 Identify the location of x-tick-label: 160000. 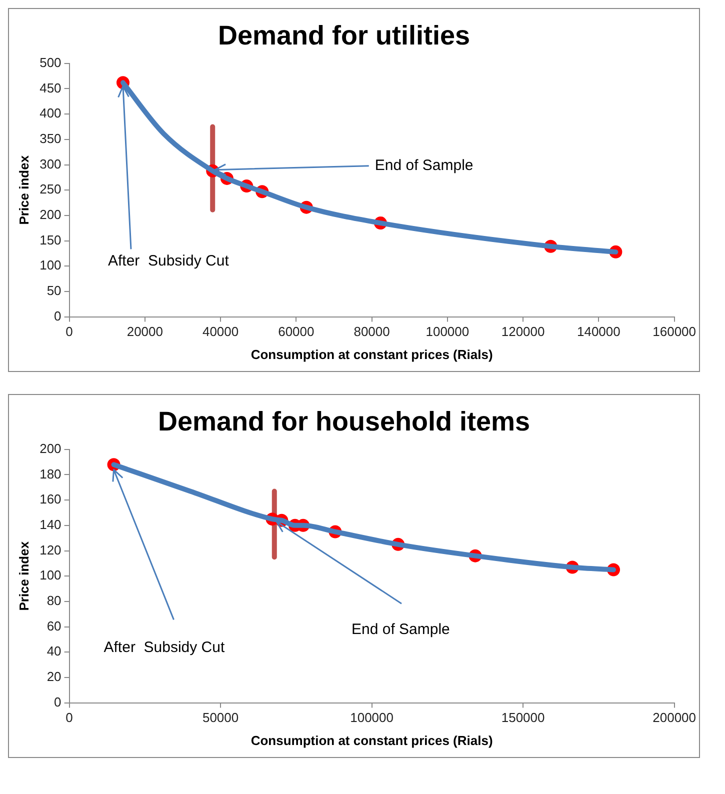
(674, 332).